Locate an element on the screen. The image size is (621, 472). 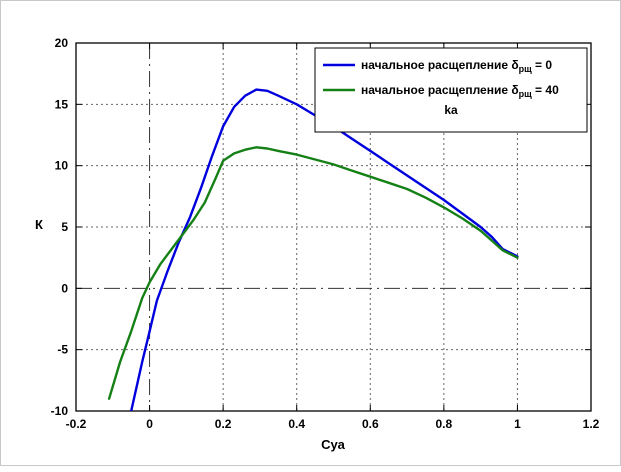
x-tick-label: 0.8 is located at coordinates (444, 424).